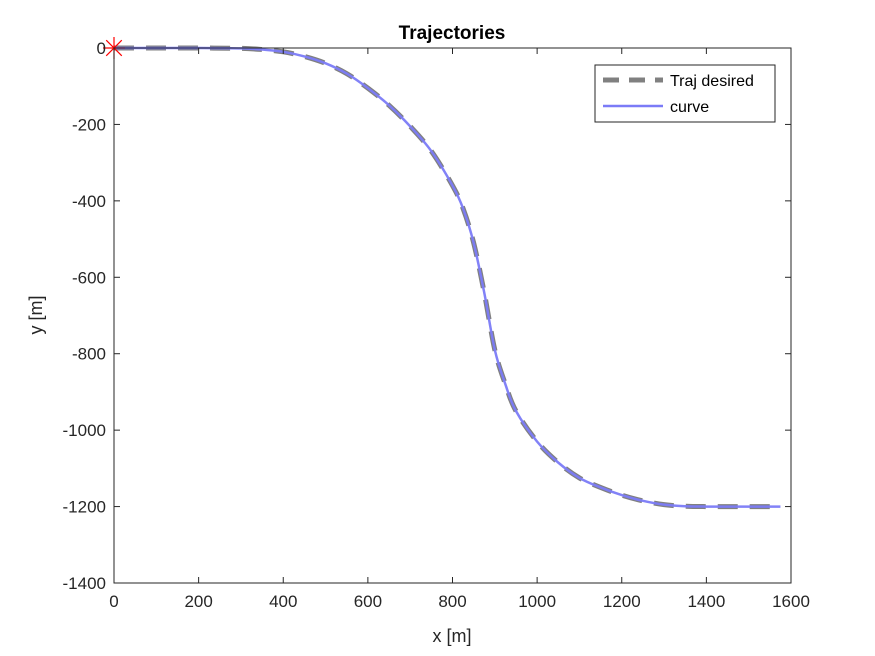 Image resolution: width=875 pixels, height=656 pixels. I want to click on x-tick-label: 200, so click(198, 601).